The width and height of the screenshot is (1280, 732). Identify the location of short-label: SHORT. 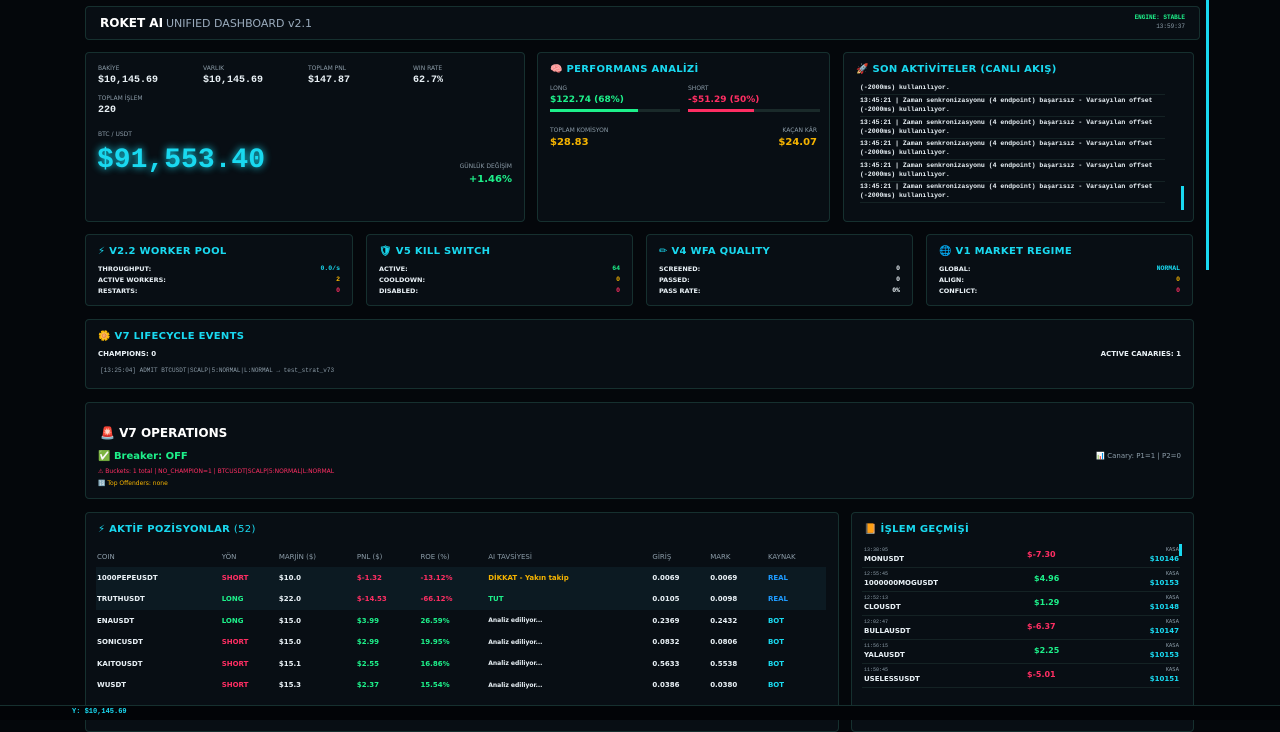
(698, 88).